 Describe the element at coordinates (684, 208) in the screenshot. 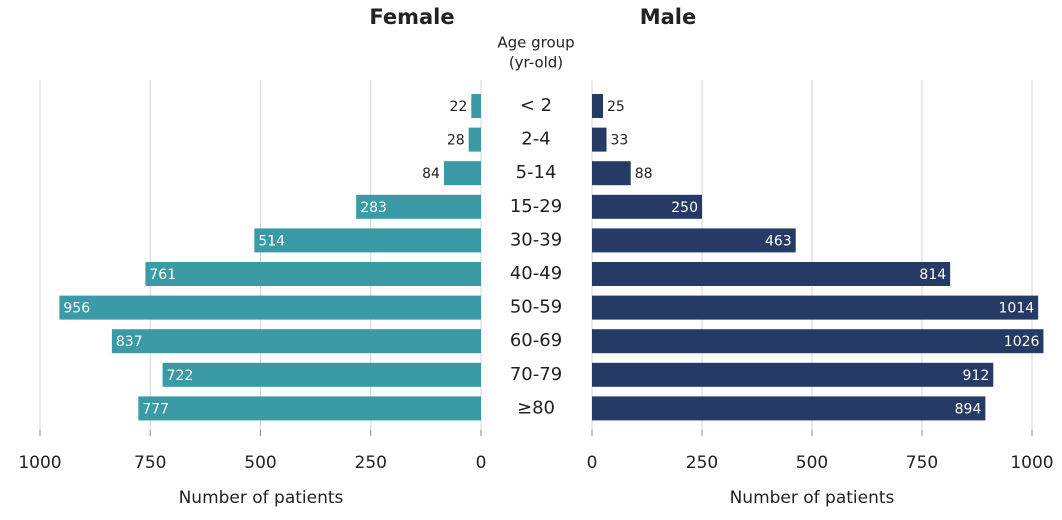

I see `value-label: 250` at that location.